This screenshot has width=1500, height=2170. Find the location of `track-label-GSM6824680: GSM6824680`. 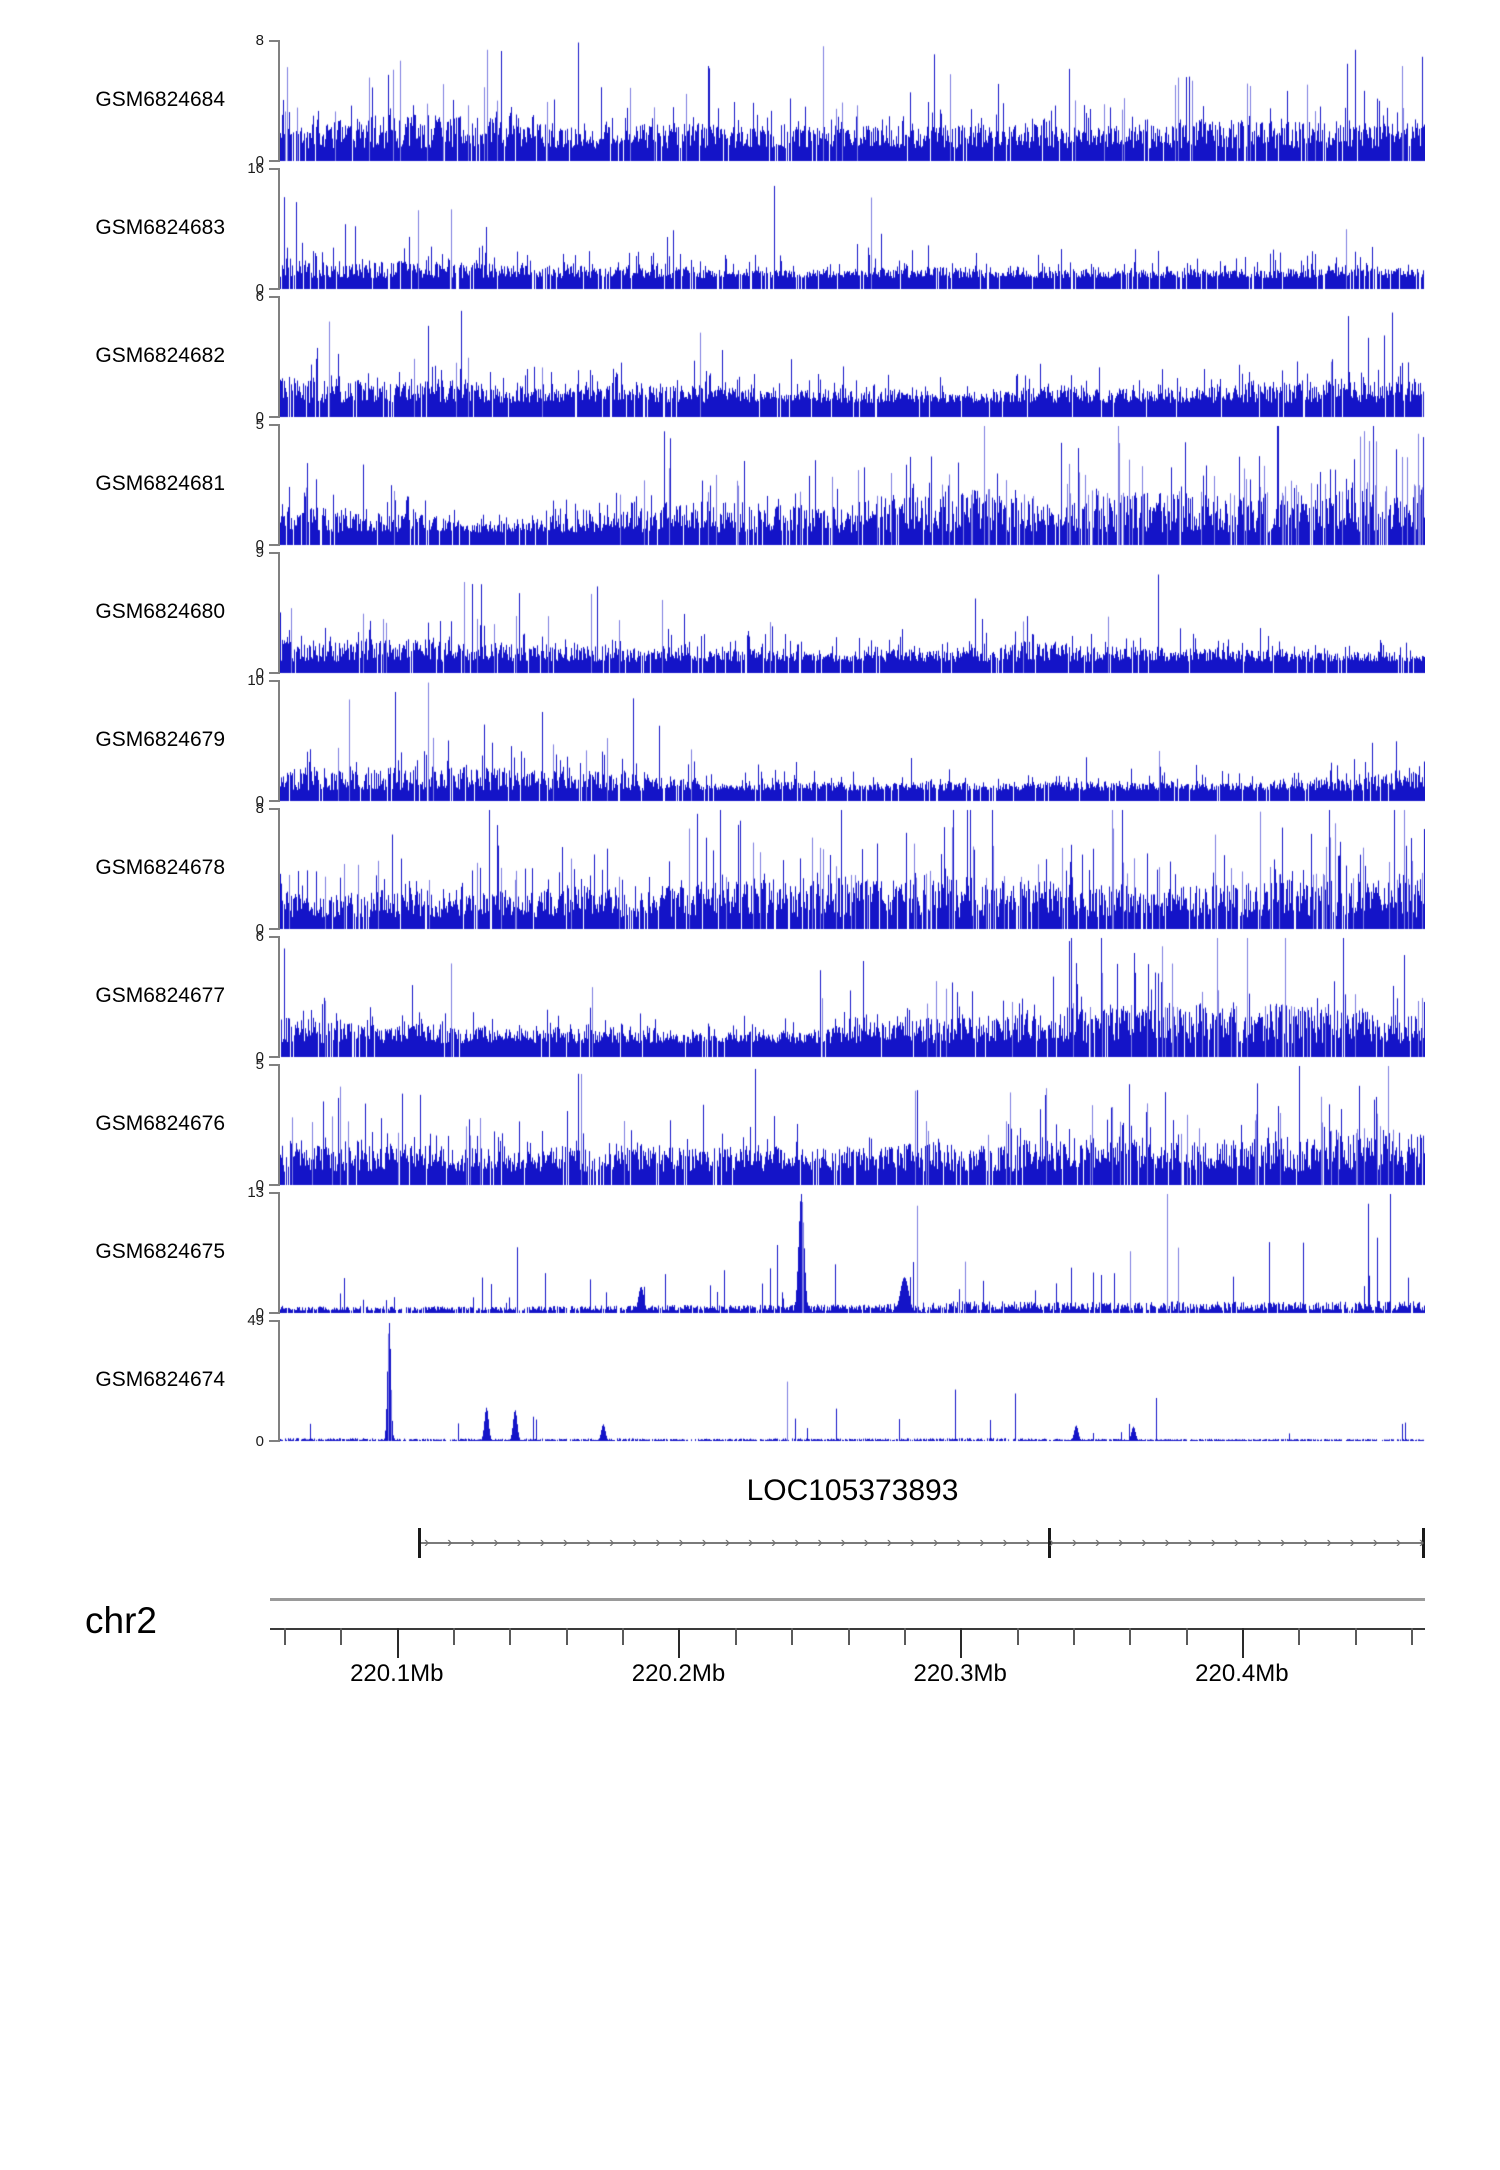

track-label-GSM6824680: GSM6824680 is located at coordinates (160, 611).